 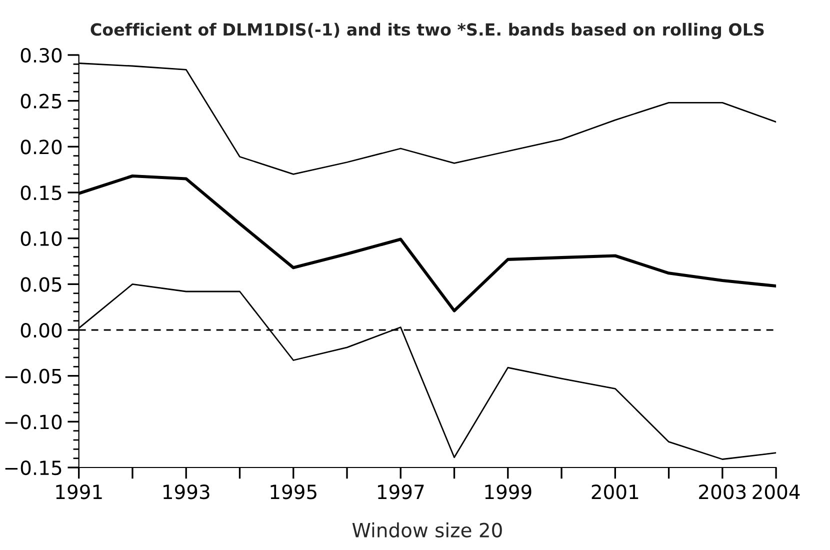 I want to click on y-tick-label: 0.00, so click(x=41, y=330).